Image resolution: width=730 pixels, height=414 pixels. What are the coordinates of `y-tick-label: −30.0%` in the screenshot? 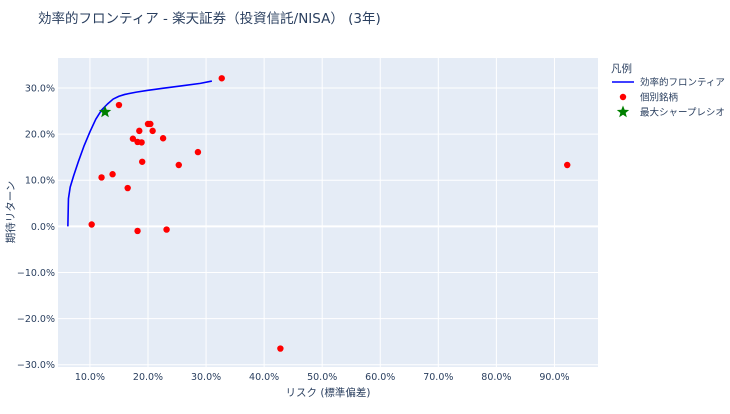 It's located at (36, 365).